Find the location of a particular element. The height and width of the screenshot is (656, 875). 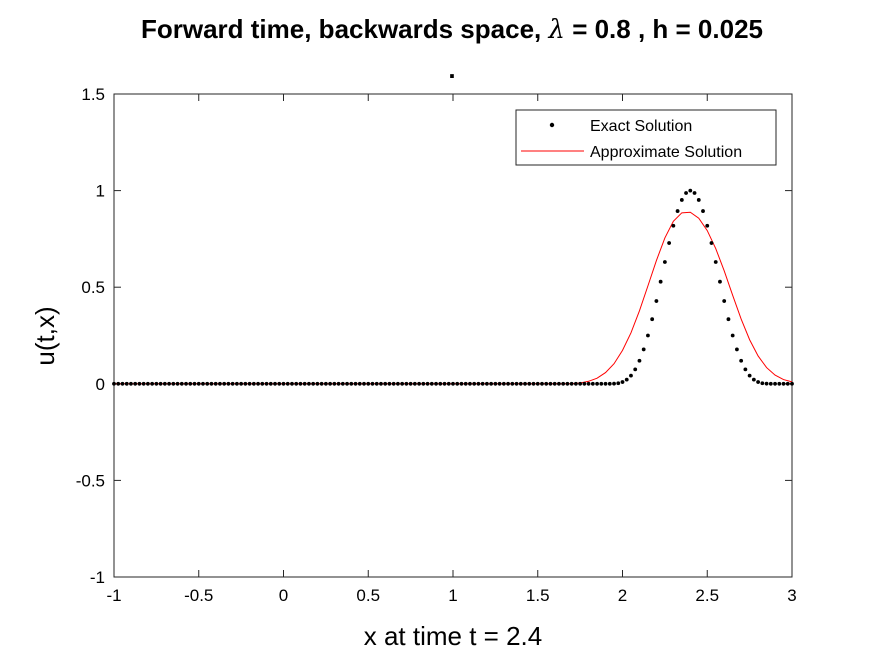

x-axis-label: x at time t = 2.4 is located at coordinates (453, 636).